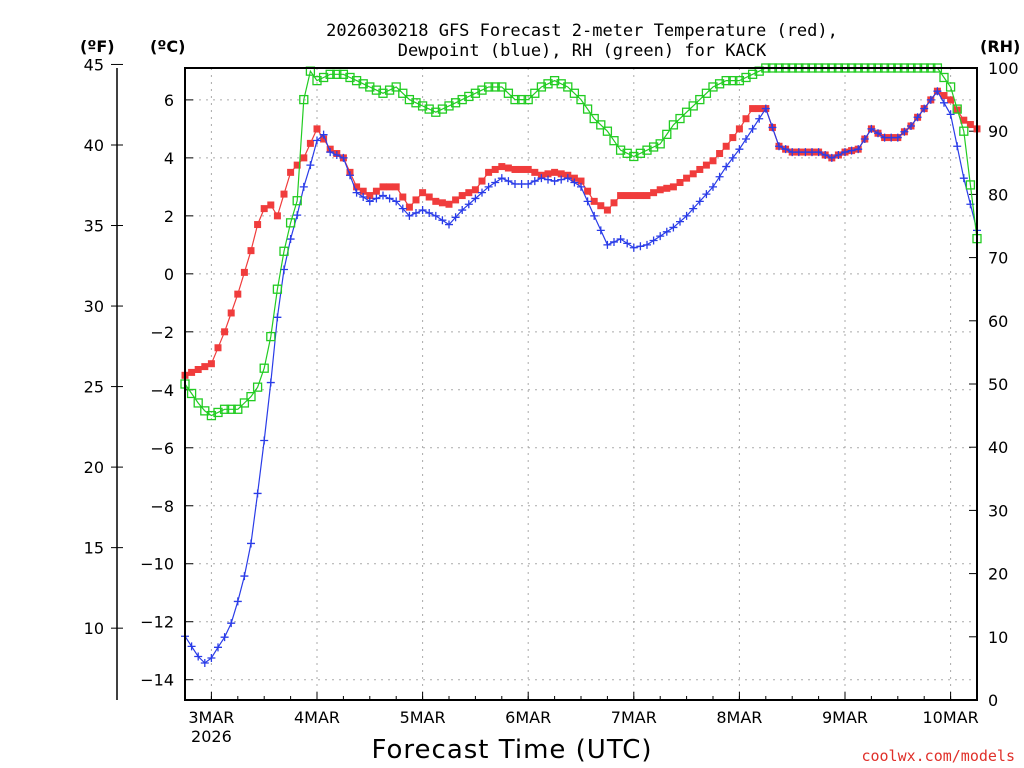 This screenshot has height=768, width=1024. Describe the element at coordinates (582, 51) in the screenshot. I see `chart-title-line2: Dewpoint (blue), RH (green) for KACK` at that location.